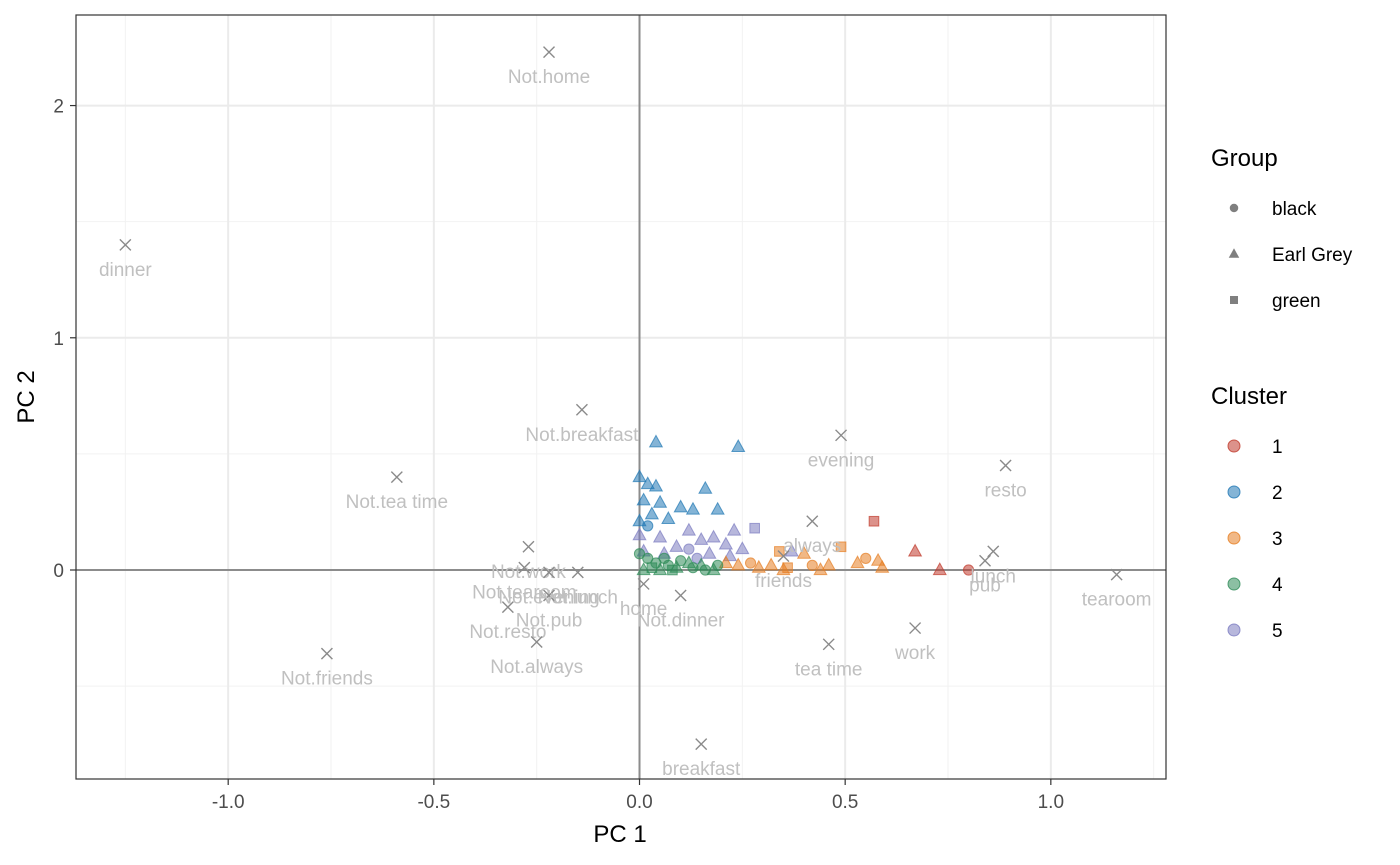 The height and width of the screenshot is (865, 1400). I want to click on legend-group-title: Group, so click(1244, 158).